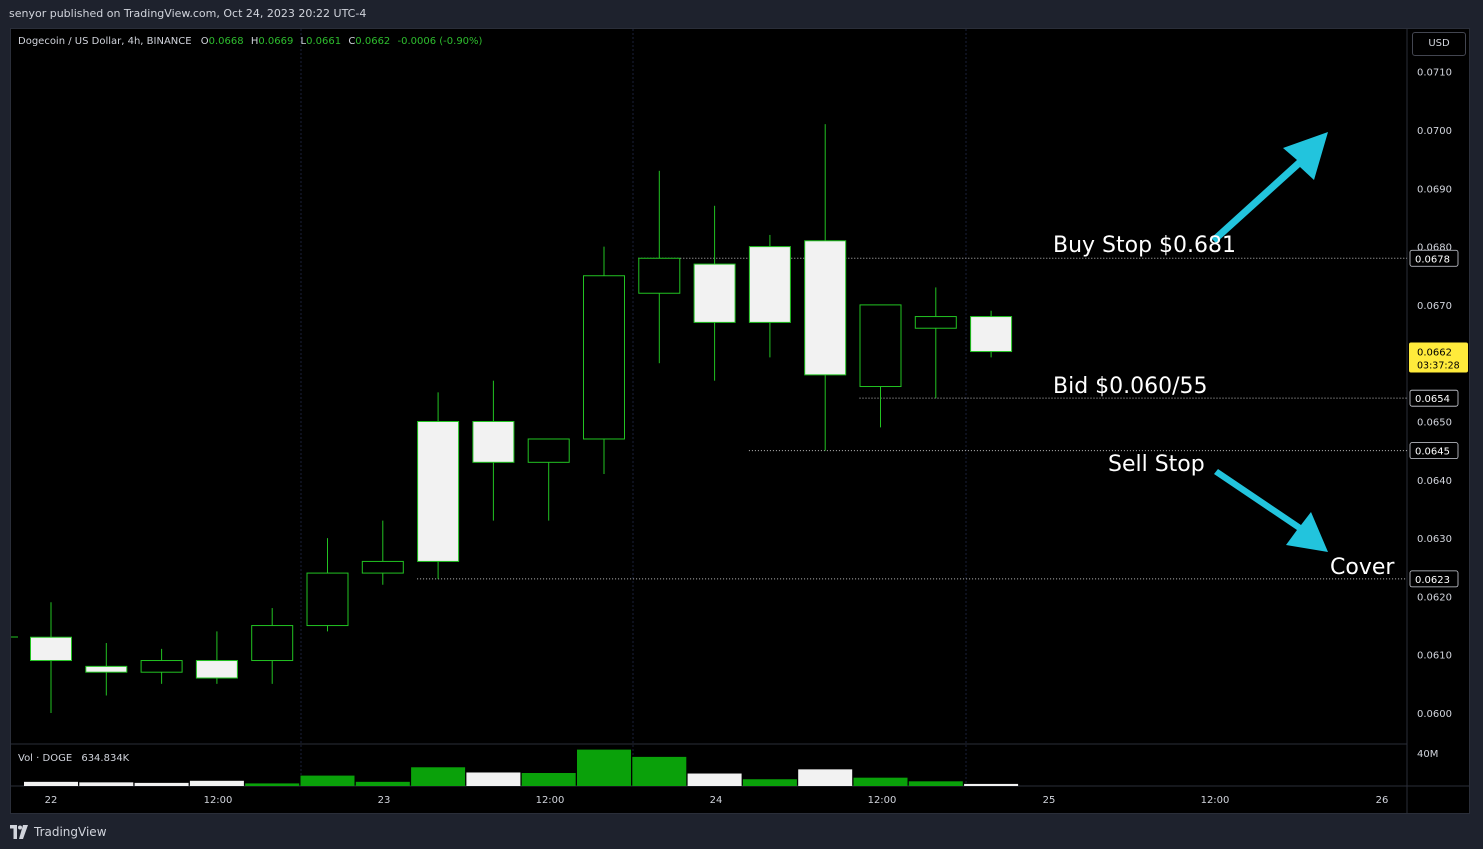 The width and height of the screenshot is (1483, 849). What do you see at coordinates (352, 41) in the screenshot?
I see `close-label: C` at bounding box center [352, 41].